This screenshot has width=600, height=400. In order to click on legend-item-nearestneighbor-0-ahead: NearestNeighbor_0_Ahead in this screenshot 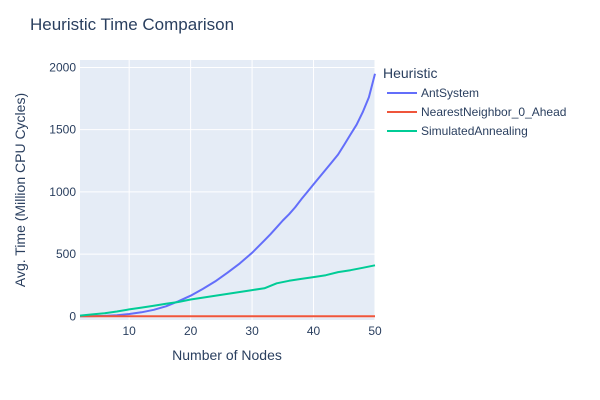, I will do `click(476, 112)`.